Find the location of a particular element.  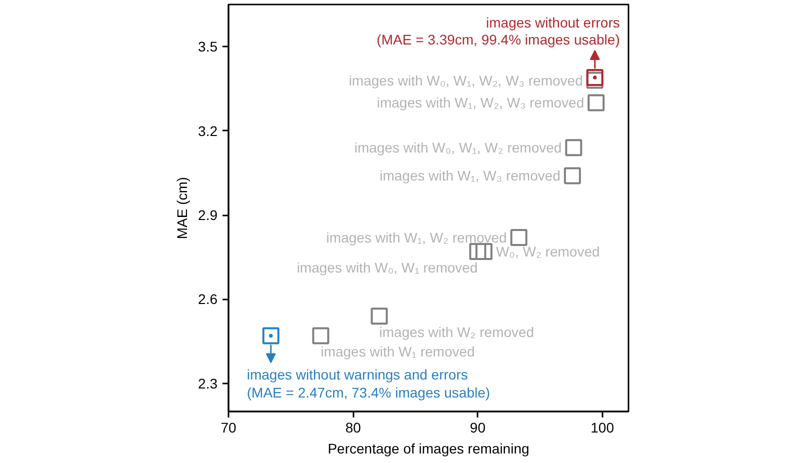

data-label: images with W₁, W₂ removed is located at coordinates (416, 237).